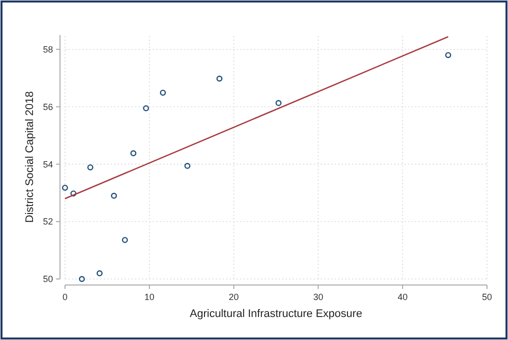 Image resolution: width=508 pixels, height=340 pixels. What do you see at coordinates (65, 297) in the screenshot?
I see `x-tick-label: 0` at bounding box center [65, 297].